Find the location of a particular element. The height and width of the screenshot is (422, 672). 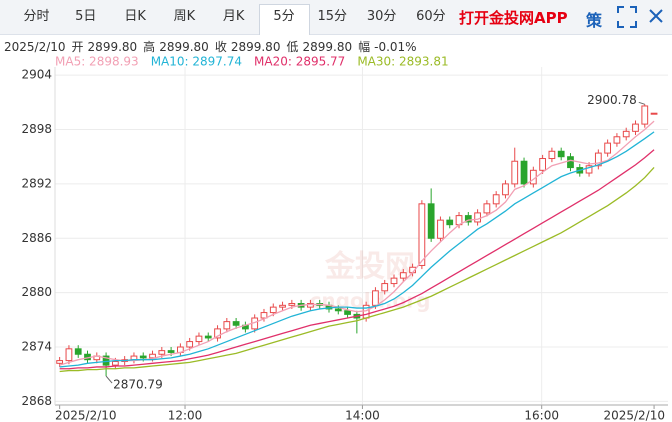

tab: 30分 is located at coordinates (381, 16).